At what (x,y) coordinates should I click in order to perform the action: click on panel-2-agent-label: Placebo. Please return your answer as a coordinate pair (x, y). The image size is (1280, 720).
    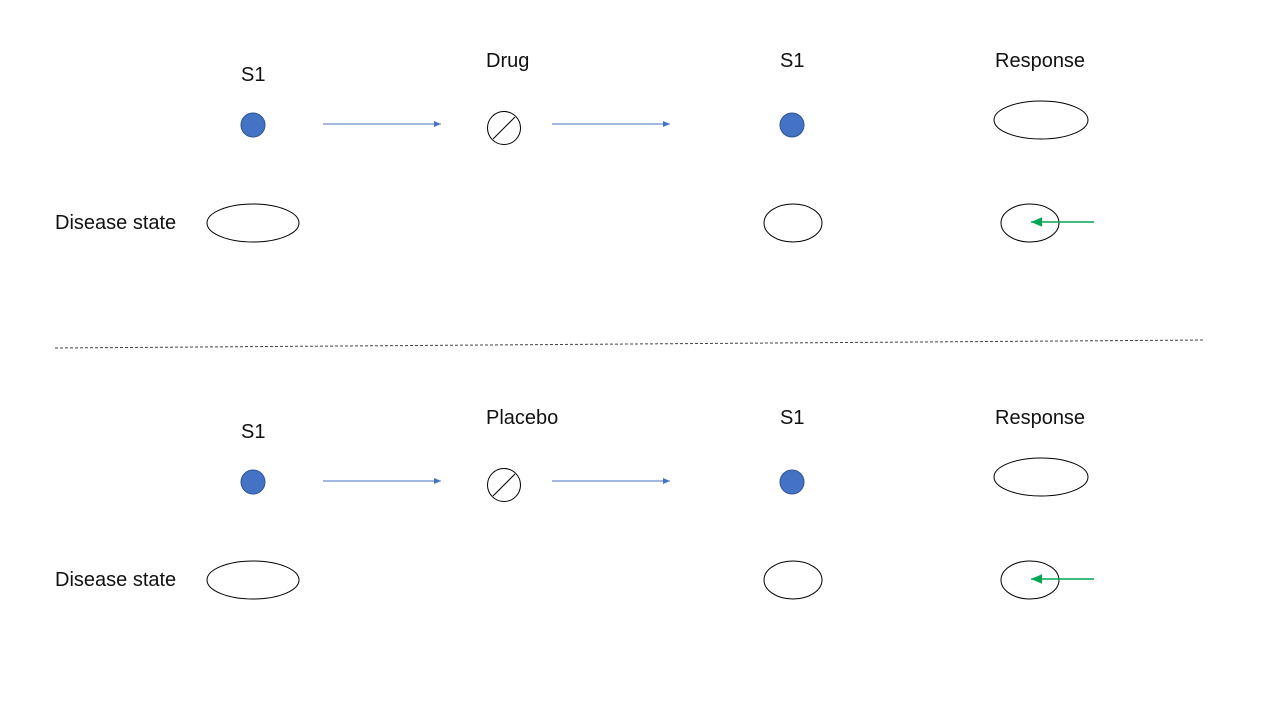
    Looking at the image, I should click on (522, 418).